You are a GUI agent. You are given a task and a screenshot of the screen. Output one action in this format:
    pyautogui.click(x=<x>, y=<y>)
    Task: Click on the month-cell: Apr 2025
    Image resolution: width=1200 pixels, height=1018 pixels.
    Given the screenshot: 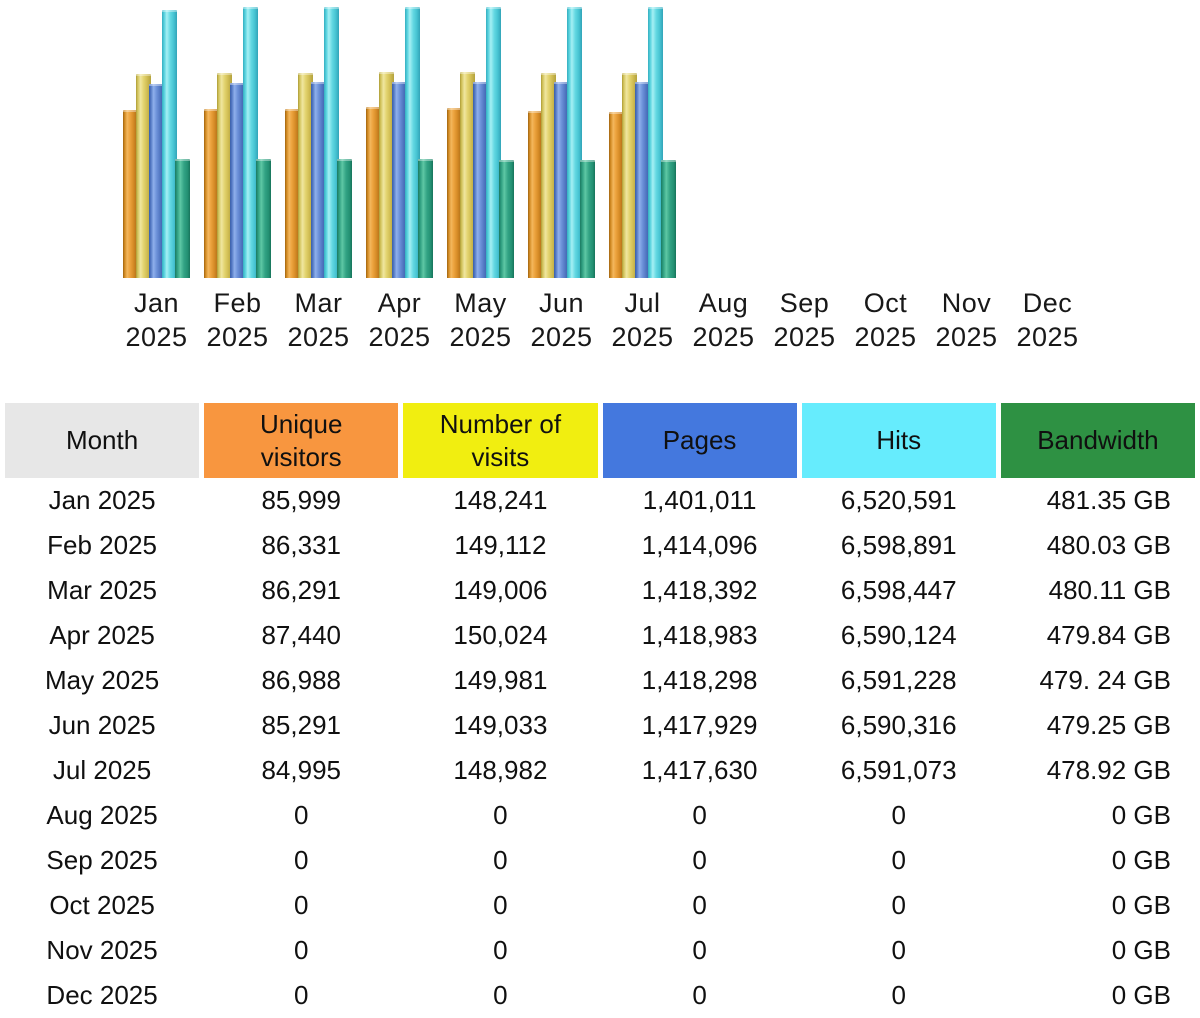 What is the action you would take?
    pyautogui.click(x=102, y=635)
    